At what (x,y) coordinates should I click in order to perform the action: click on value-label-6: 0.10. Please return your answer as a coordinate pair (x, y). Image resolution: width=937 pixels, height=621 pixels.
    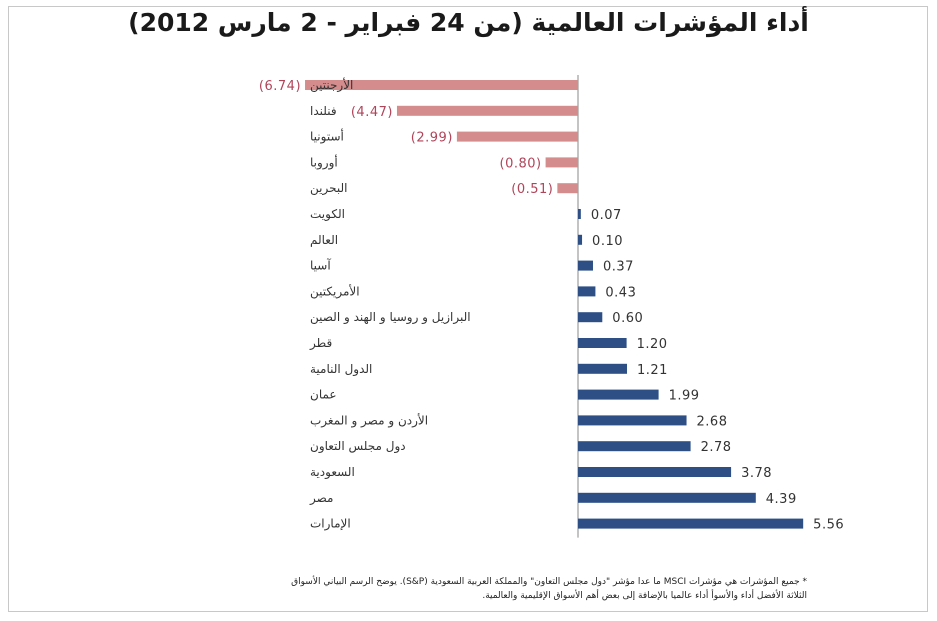
    Looking at the image, I should click on (607, 241).